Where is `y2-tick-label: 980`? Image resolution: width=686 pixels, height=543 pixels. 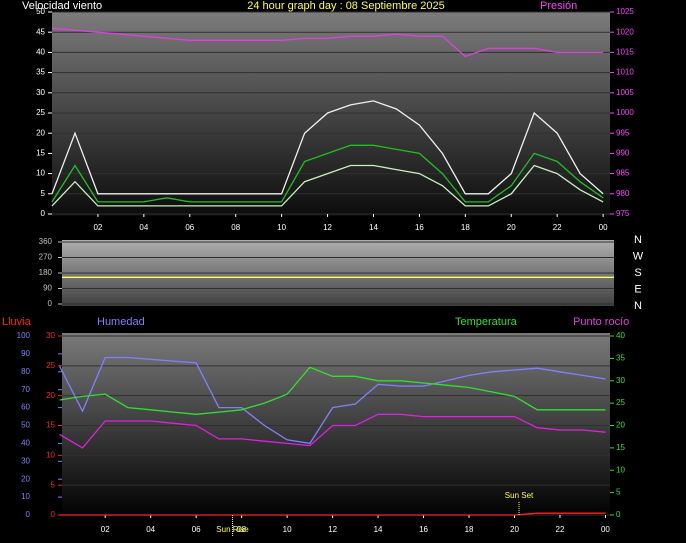
y2-tick-label: 980 is located at coordinates (623, 193).